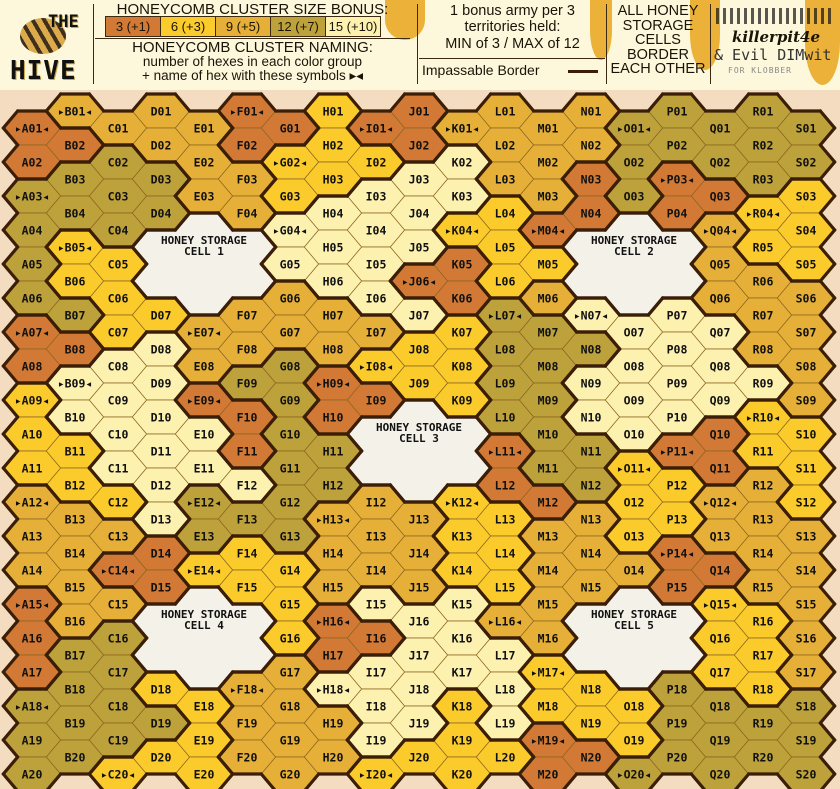  I want to click on hex-label: C19, so click(118, 741).